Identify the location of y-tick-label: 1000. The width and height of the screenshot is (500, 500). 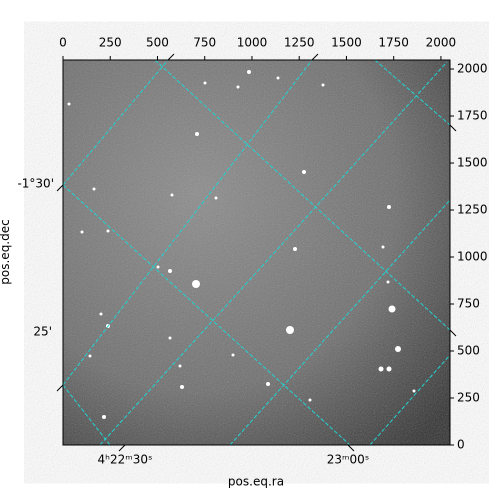
(472, 257).